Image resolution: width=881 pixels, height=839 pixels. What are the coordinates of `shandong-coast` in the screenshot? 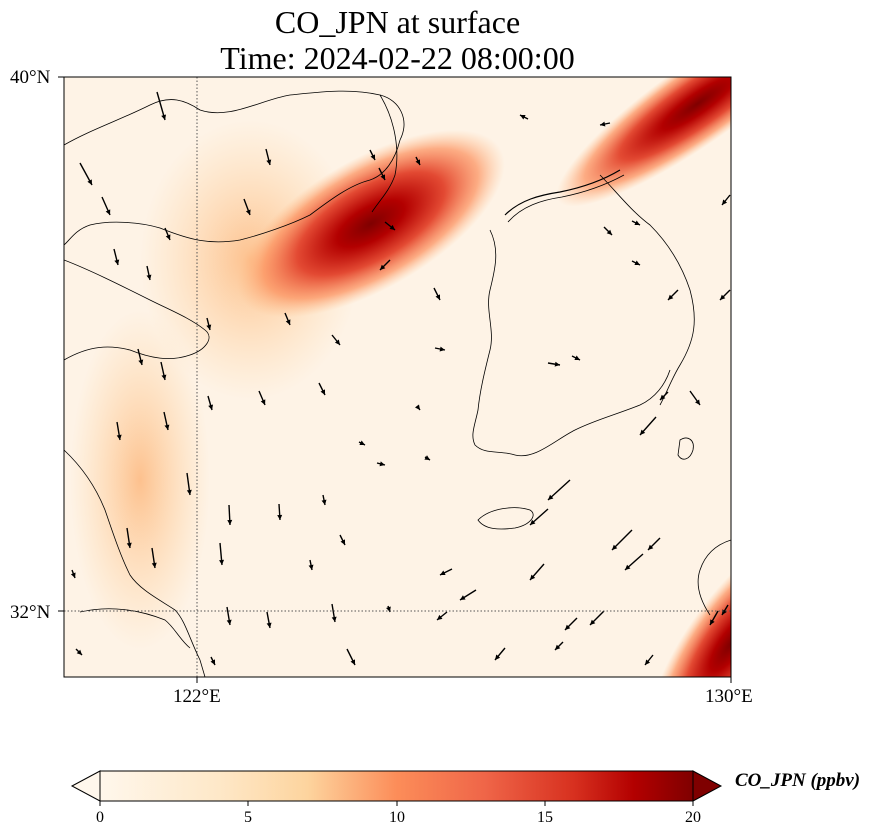 It's located at (137, 310).